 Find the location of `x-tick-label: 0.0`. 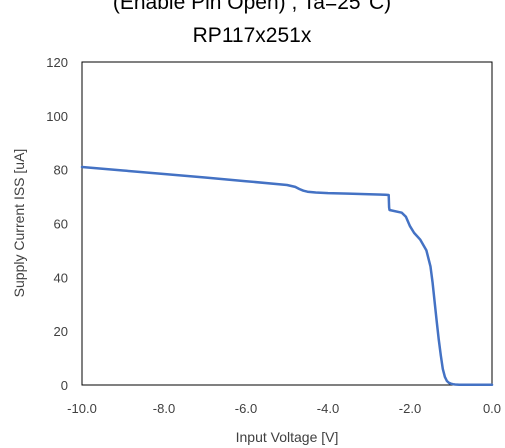

x-tick-label: 0.0 is located at coordinates (492, 408).